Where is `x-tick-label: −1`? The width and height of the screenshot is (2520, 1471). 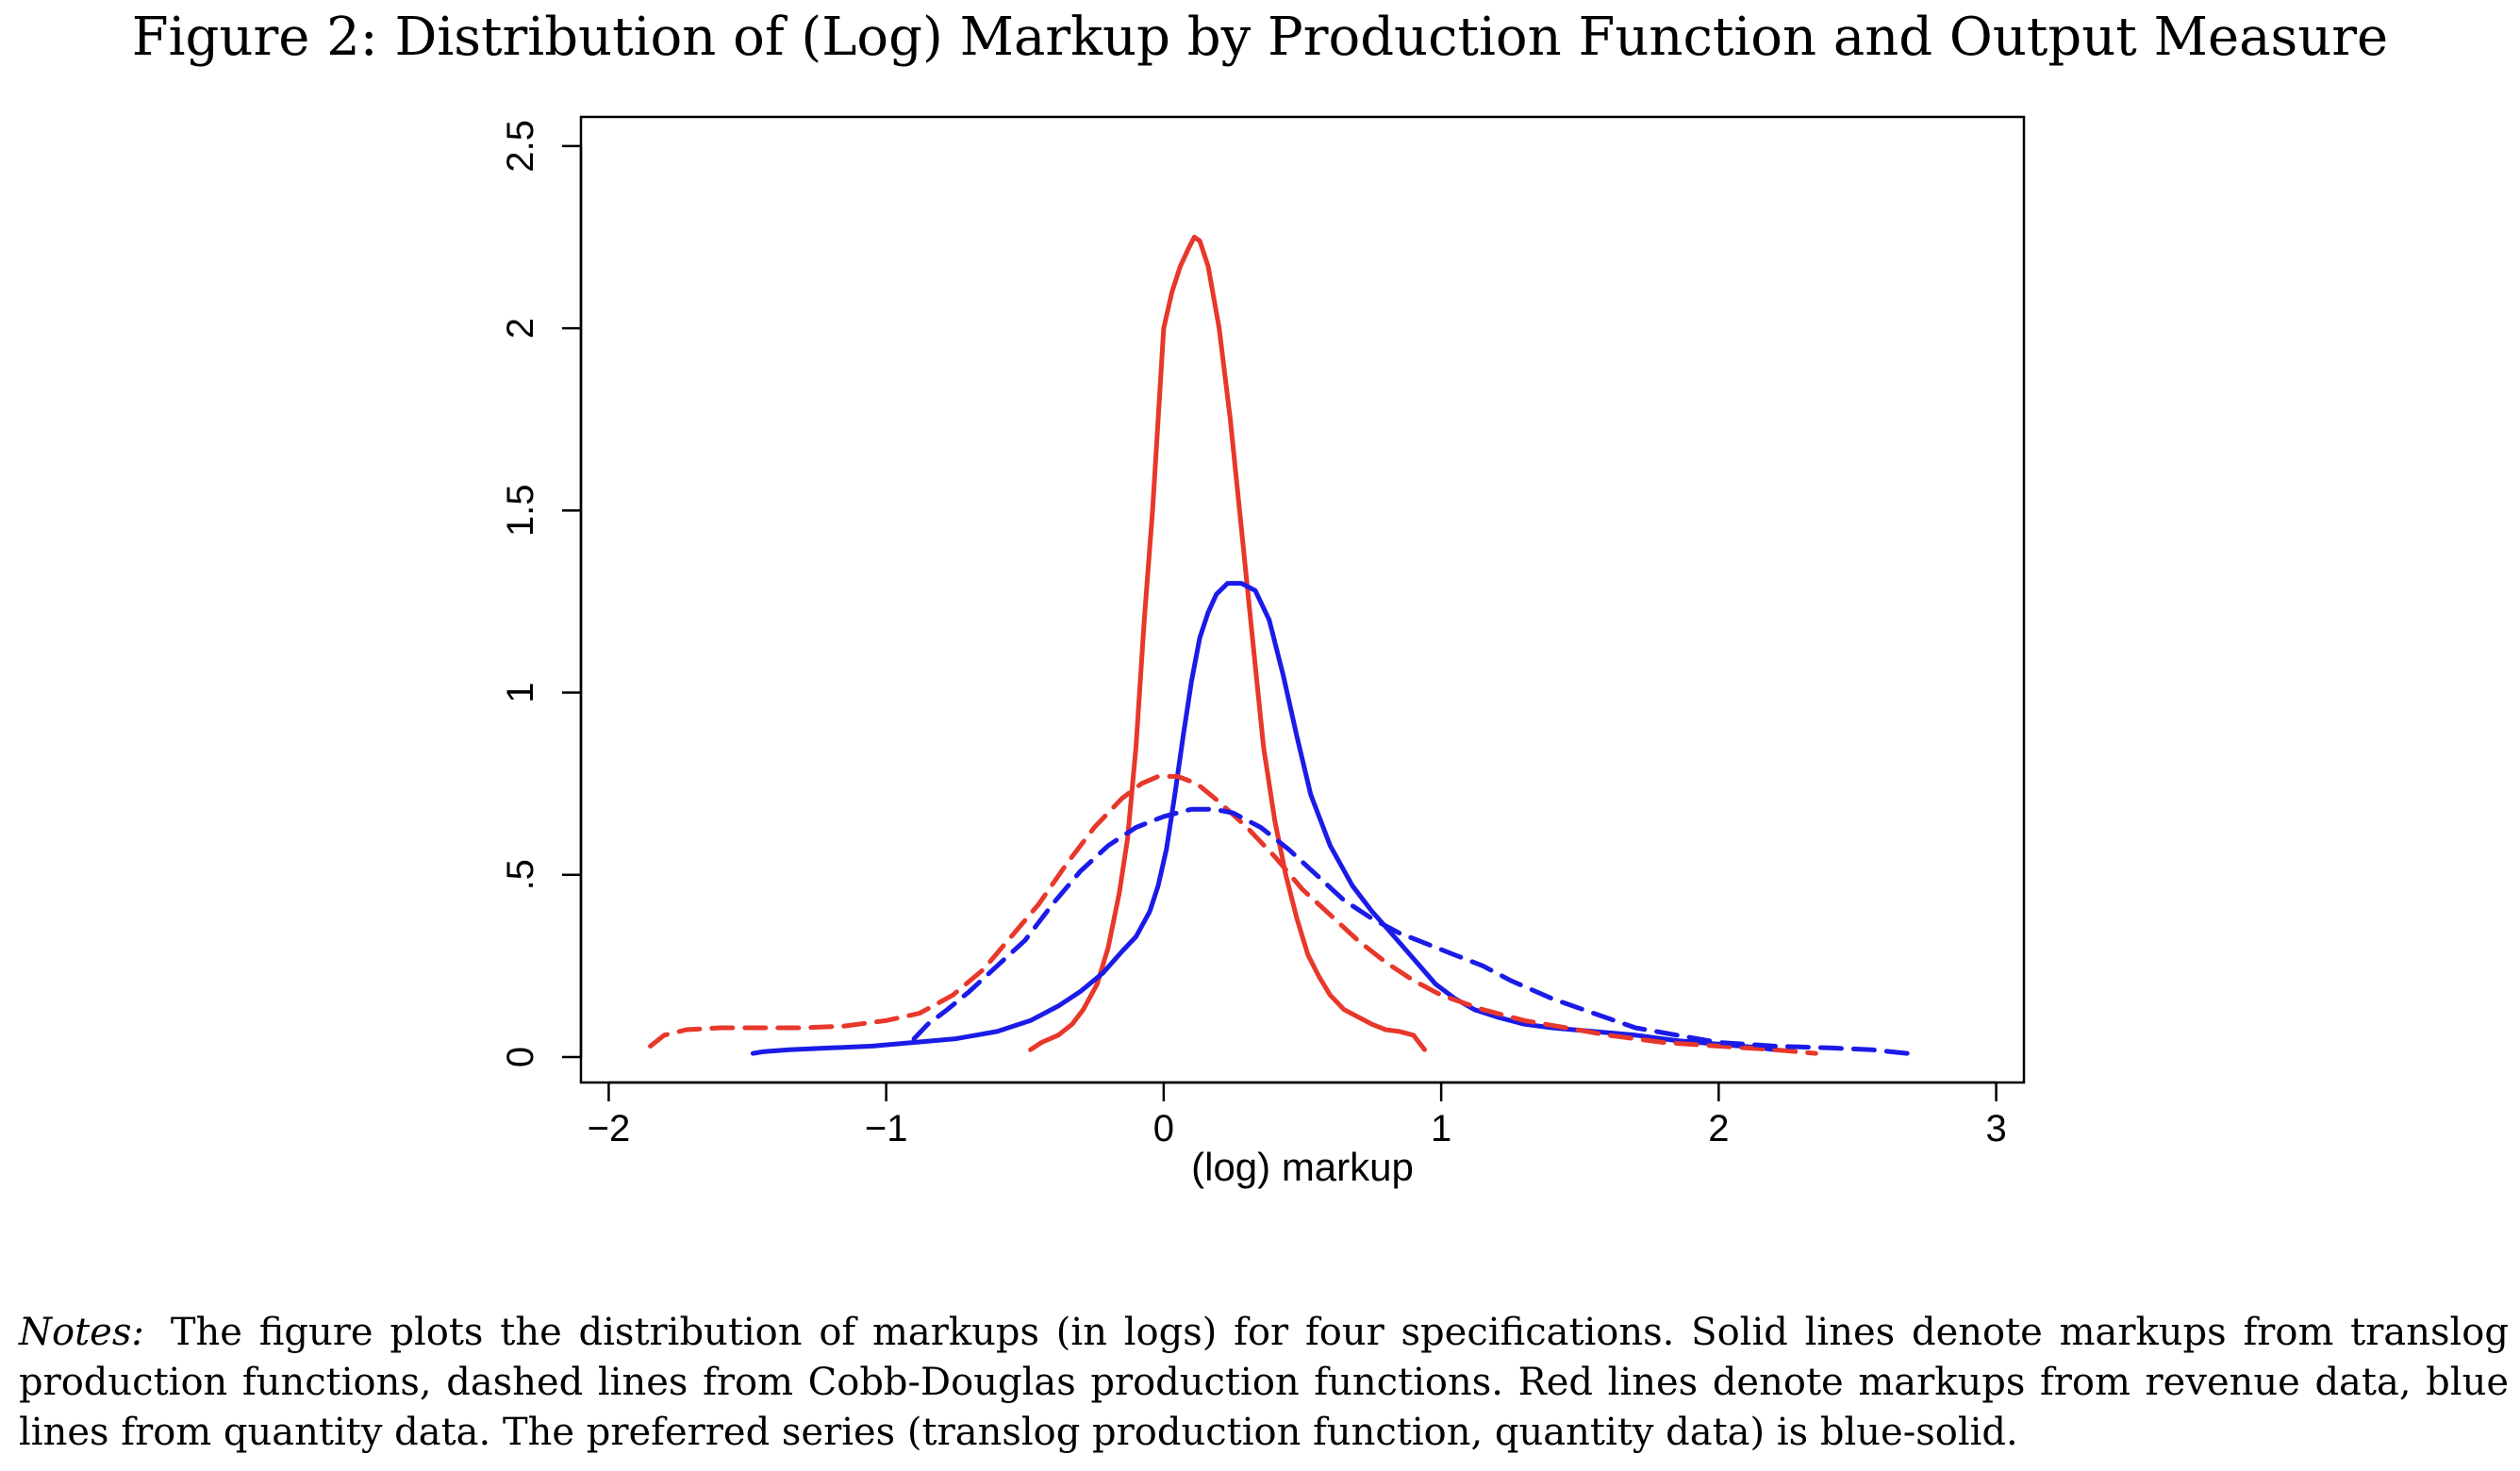 x-tick-label: −1 is located at coordinates (886, 1129).